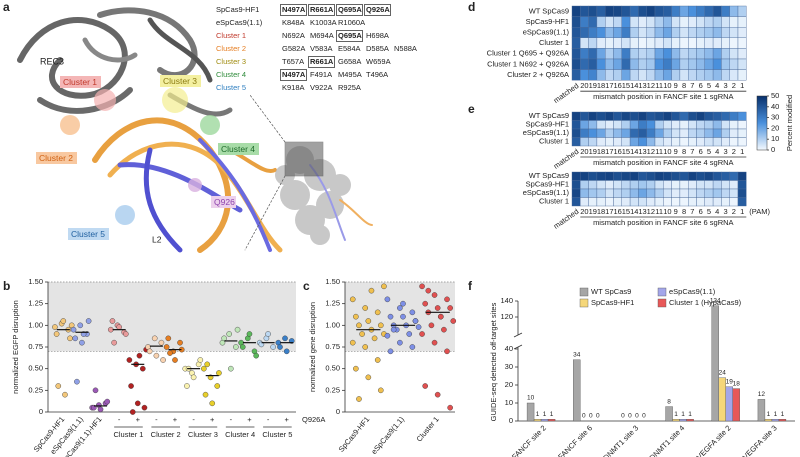 This screenshot has width=800, height=457. Describe the element at coordinates (332, 281) in the screenshot. I see `y-tick-label: 1.50` at that location.